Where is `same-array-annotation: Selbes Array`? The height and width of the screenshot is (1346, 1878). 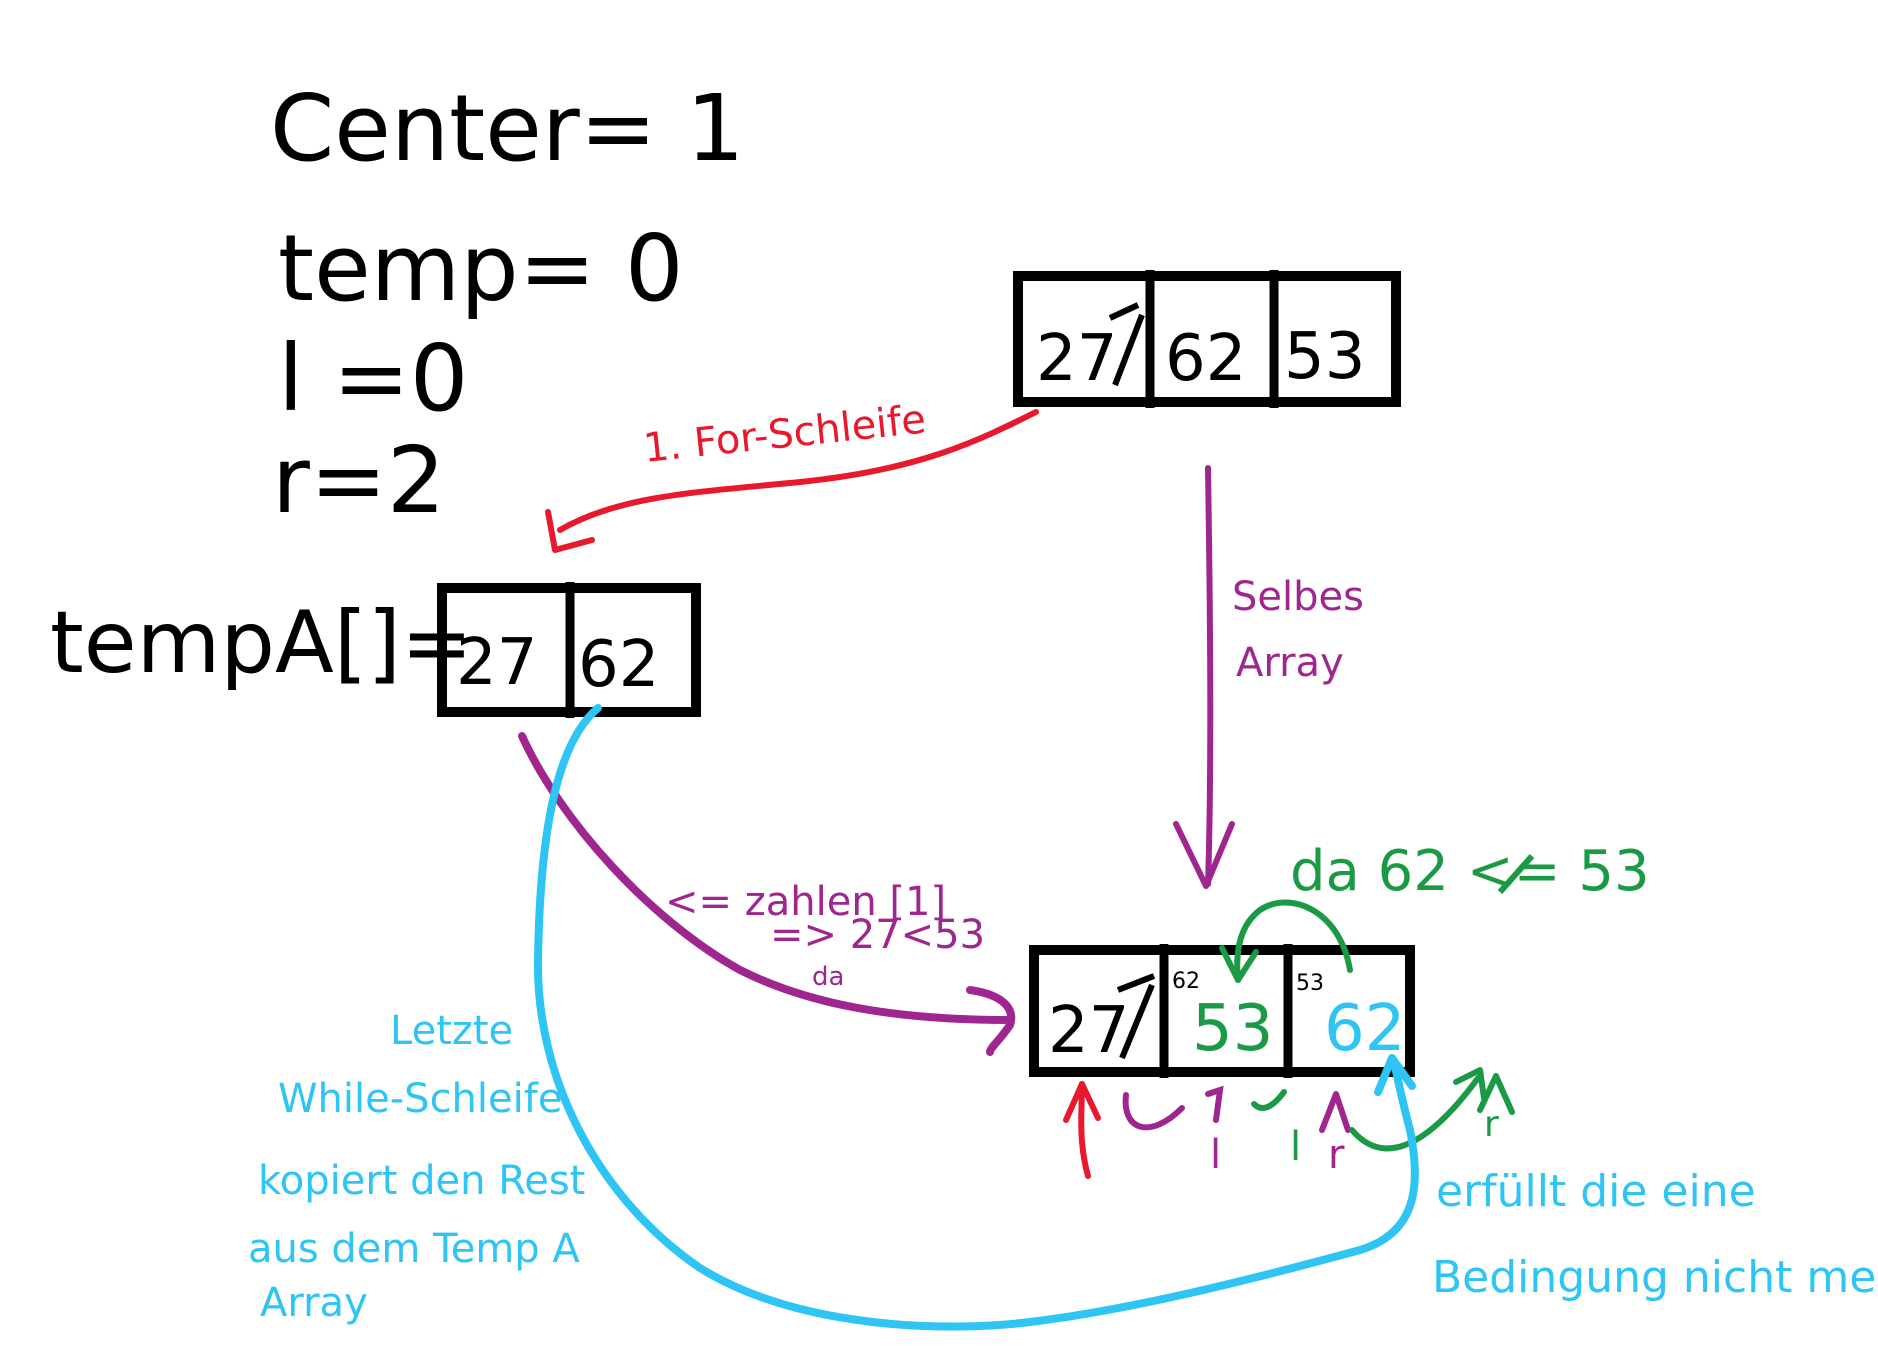 same-array-annotation: Selbes Array is located at coordinates (1268, 677).